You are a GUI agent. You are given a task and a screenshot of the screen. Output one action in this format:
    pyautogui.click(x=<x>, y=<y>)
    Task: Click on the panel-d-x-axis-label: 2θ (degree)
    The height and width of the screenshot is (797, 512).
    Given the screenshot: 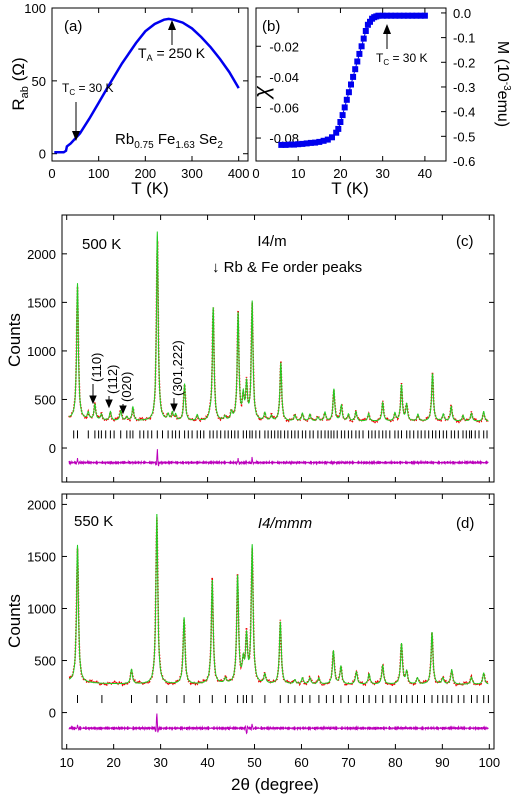 What is the action you would take?
    pyautogui.click(x=275, y=784)
    